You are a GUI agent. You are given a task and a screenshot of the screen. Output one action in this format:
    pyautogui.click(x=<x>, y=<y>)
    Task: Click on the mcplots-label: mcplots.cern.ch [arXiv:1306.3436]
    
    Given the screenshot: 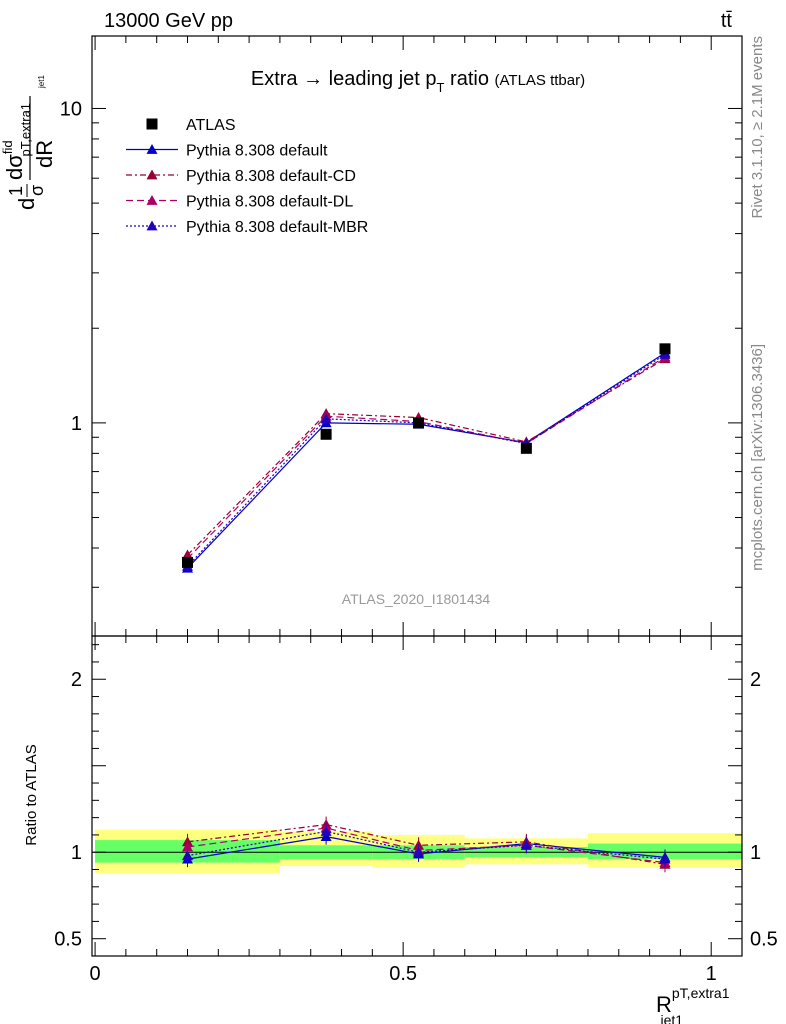 What is the action you would take?
    pyautogui.click(x=757, y=457)
    